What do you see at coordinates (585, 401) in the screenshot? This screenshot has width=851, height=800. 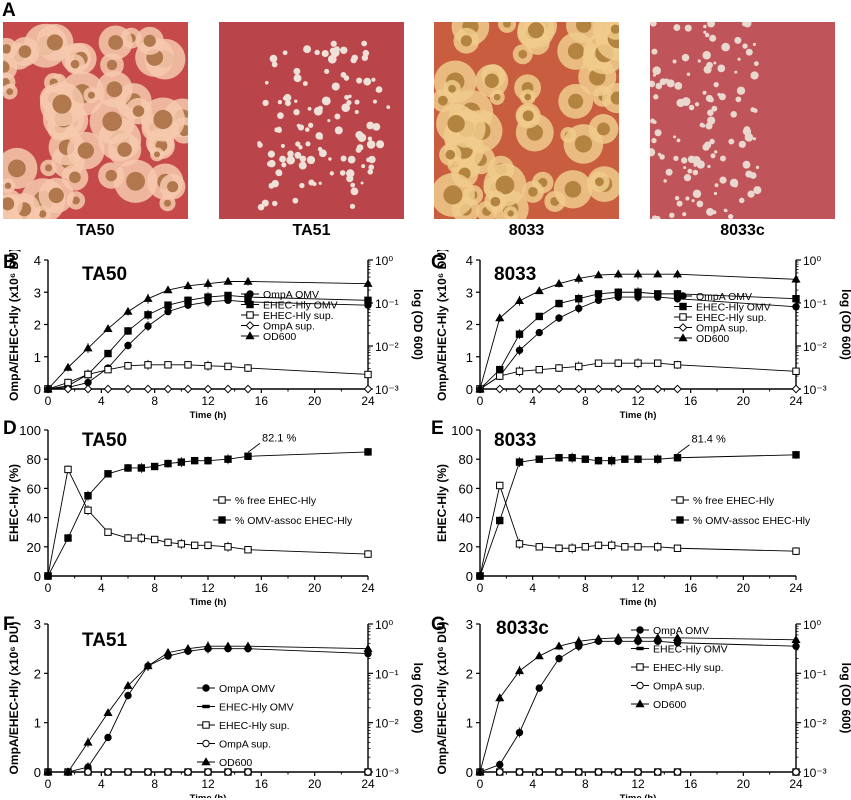 I see `x-tick-label: 8` at bounding box center [585, 401].